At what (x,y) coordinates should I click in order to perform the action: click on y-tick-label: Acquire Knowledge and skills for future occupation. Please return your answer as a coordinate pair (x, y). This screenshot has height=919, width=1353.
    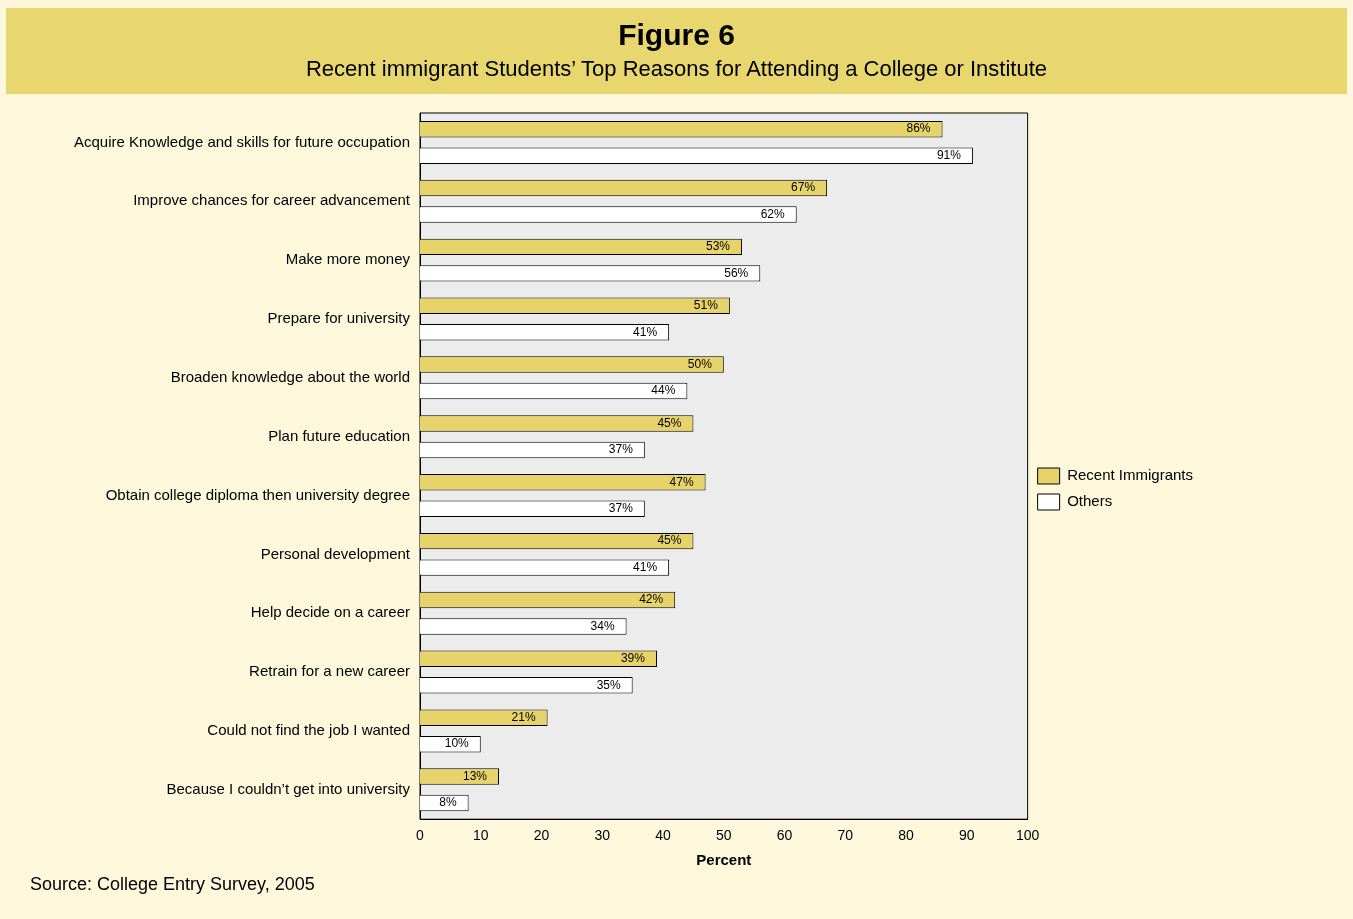
    Looking at the image, I should click on (241, 141).